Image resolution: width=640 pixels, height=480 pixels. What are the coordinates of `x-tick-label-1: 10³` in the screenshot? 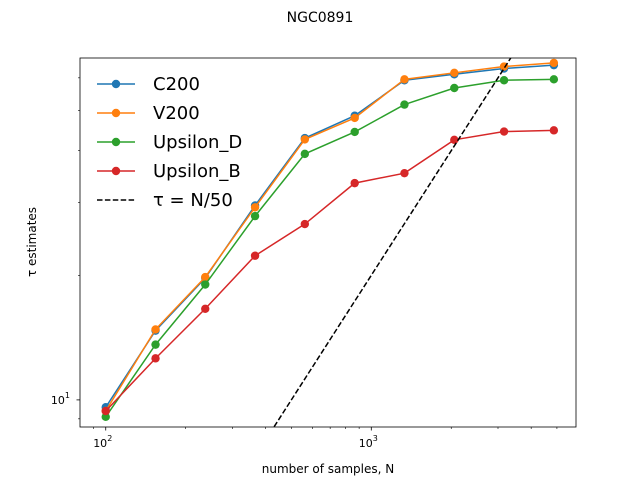 It's located at (368, 442).